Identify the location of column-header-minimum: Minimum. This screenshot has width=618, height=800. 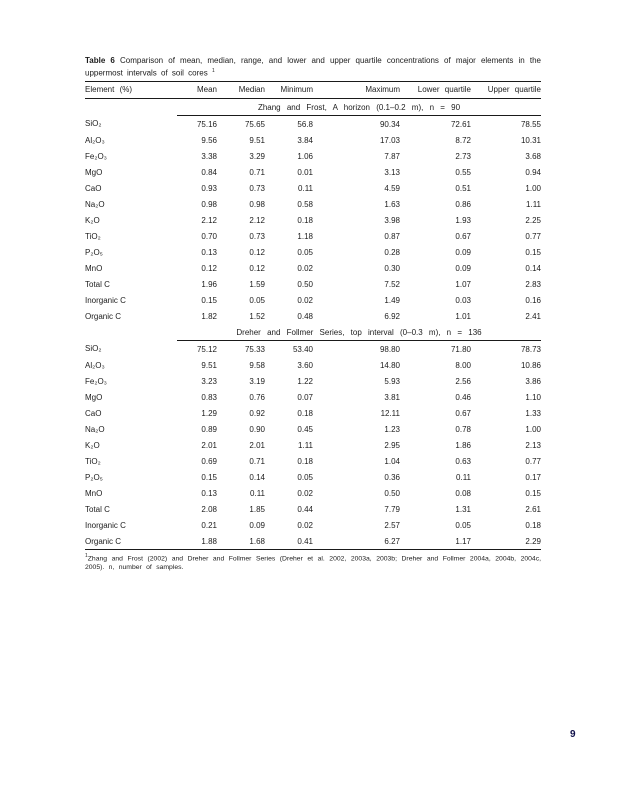
(289, 90).